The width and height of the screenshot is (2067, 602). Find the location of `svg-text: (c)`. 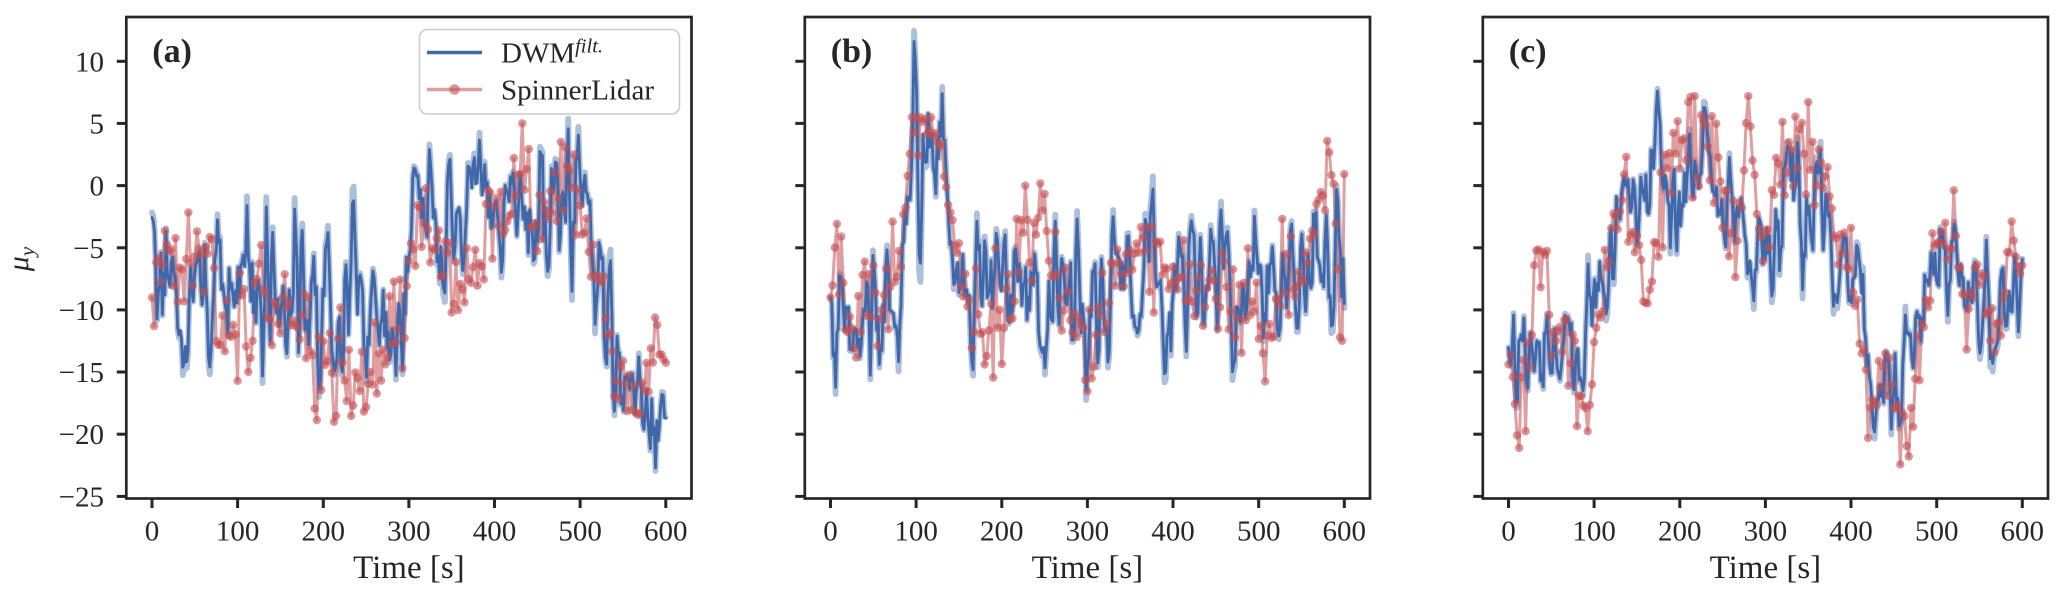

svg-text: (c) is located at coordinates (1528, 51).